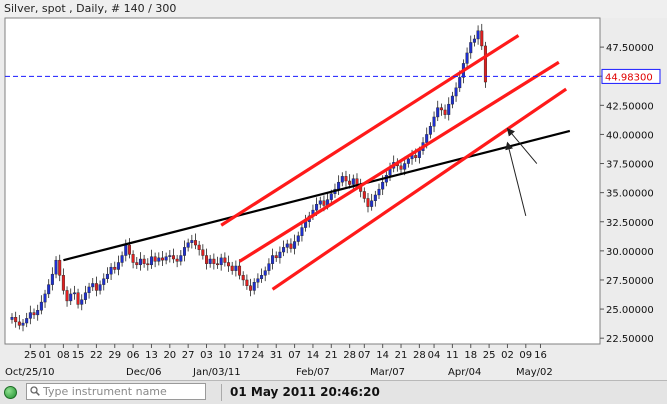  What do you see at coordinates (630, 281) in the screenshot?
I see `y-tick-label: 27.50000` at bounding box center [630, 281].